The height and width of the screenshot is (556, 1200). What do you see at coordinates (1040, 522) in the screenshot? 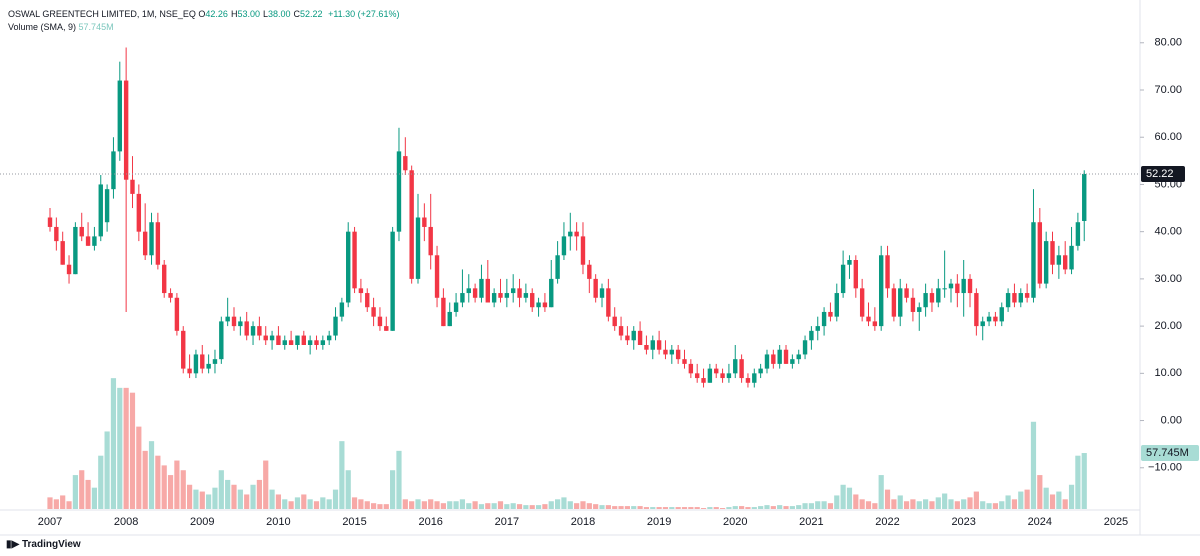
I see `x-tick-label: 2024` at bounding box center [1040, 522].